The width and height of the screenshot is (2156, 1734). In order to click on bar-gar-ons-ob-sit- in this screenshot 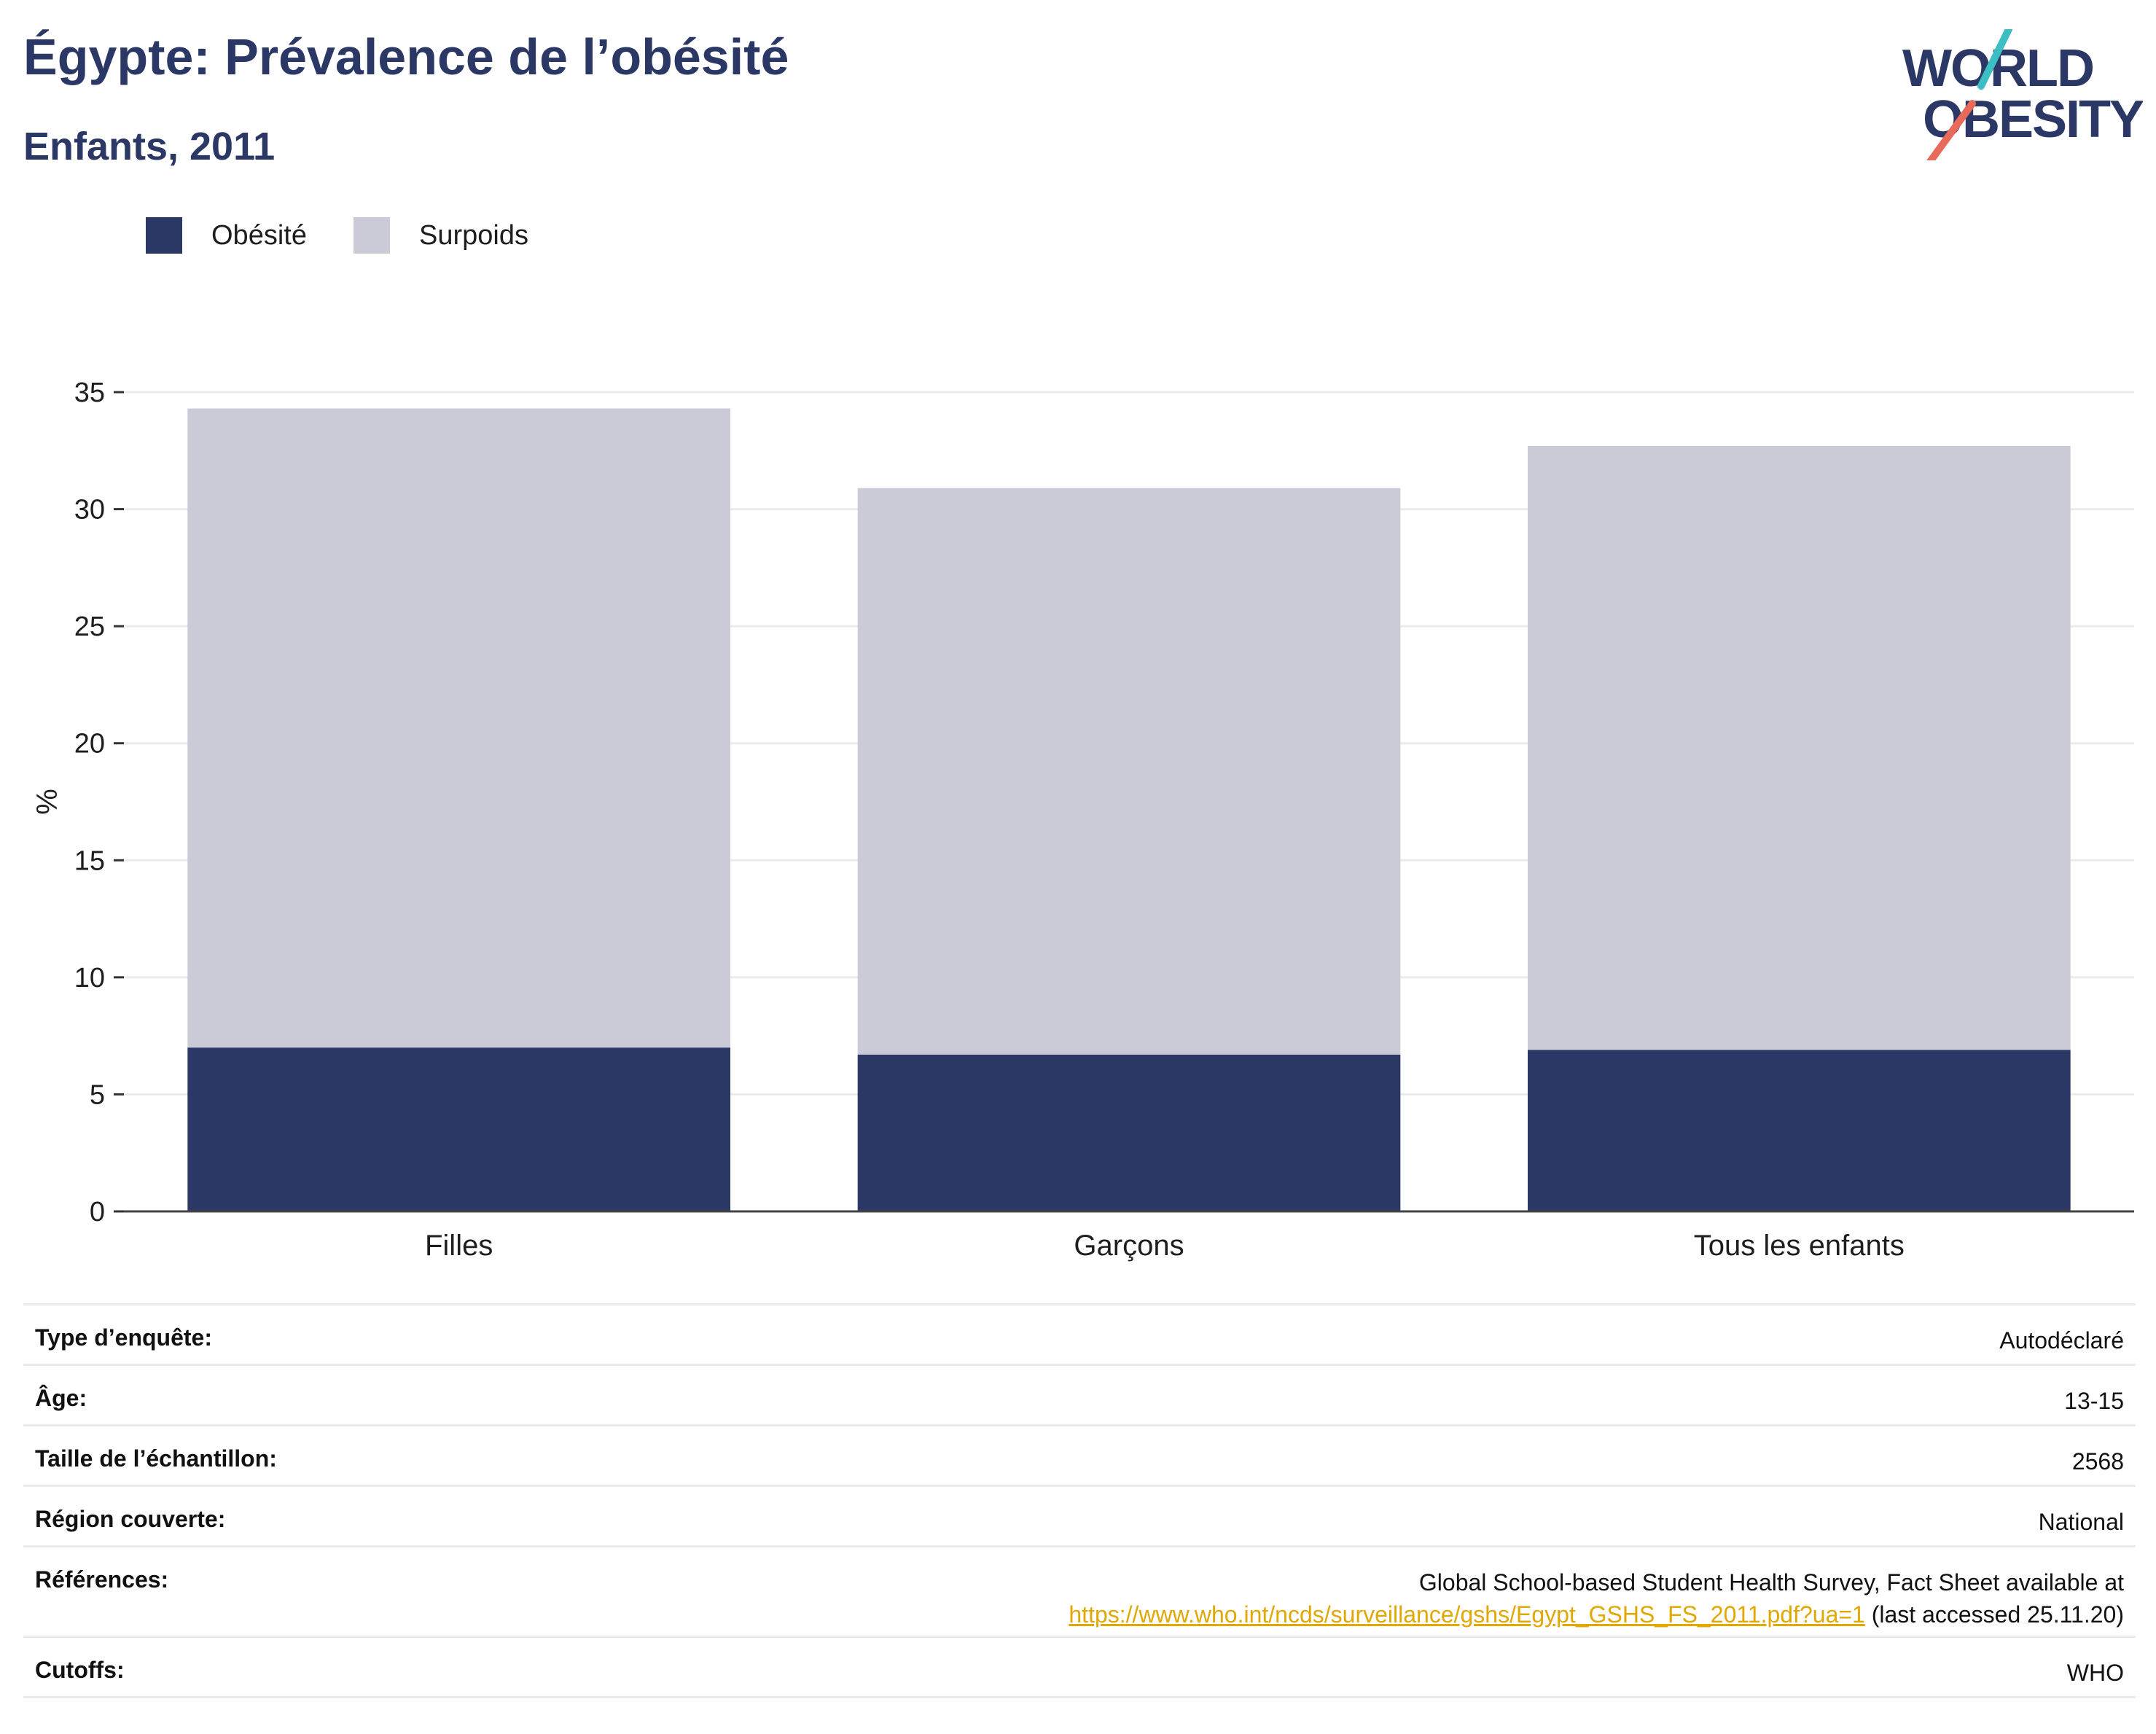, I will do `click(1129, 1132)`.